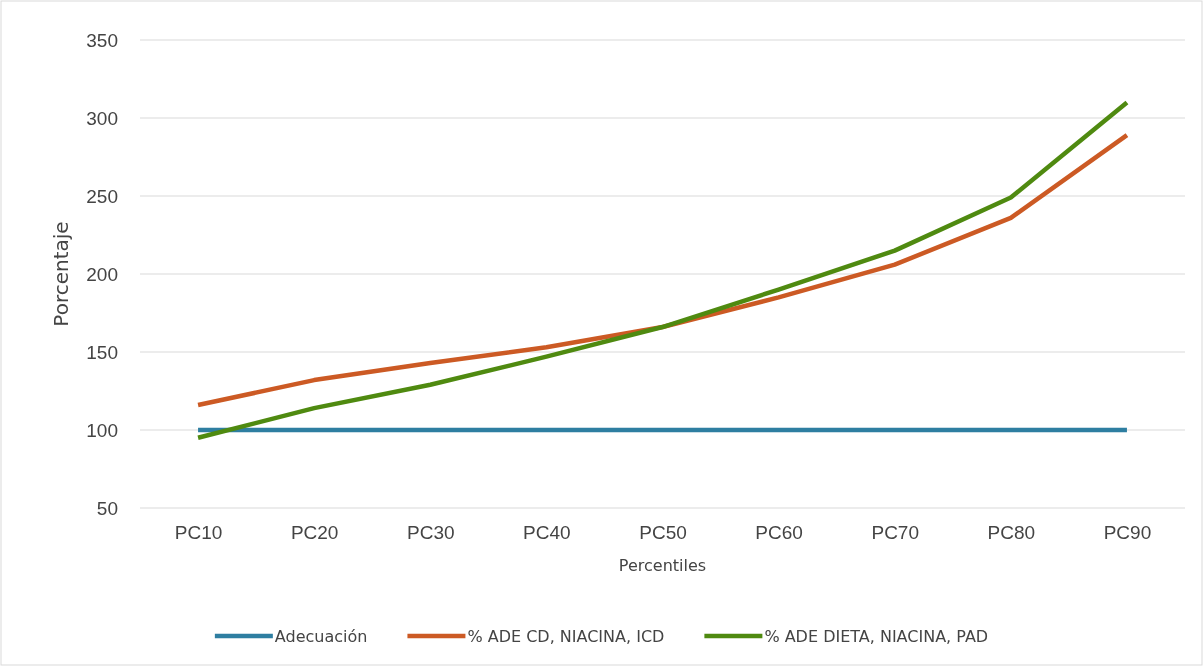 The width and height of the screenshot is (1203, 666). What do you see at coordinates (566, 636) in the screenshot?
I see `legend-label: % ADE CD, NIACINA, ICD` at bounding box center [566, 636].